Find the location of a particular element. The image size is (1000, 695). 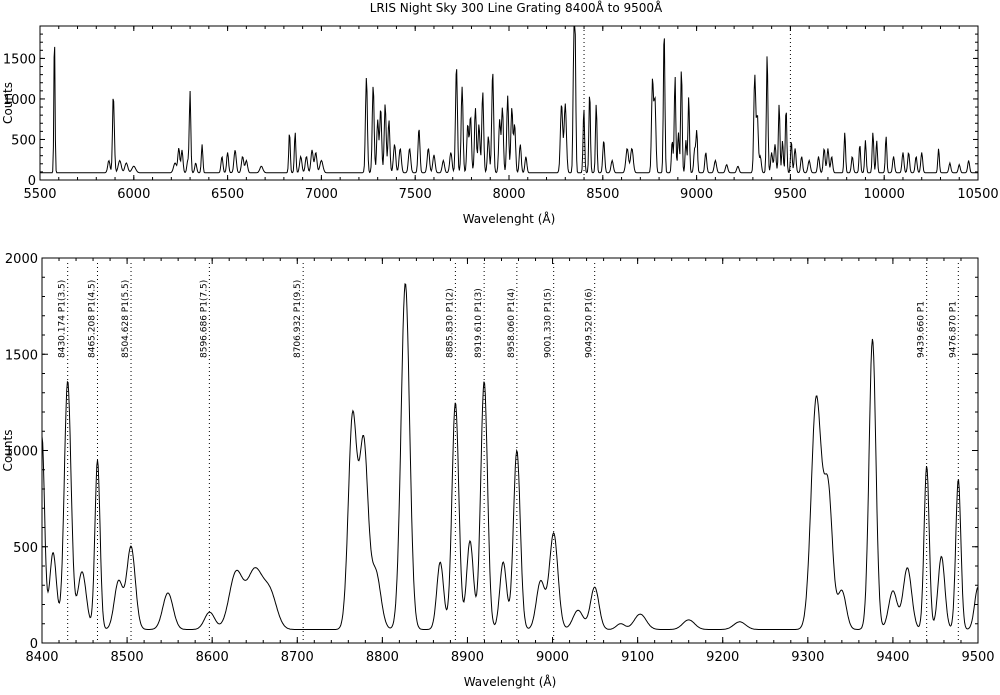

line-label-6: 8919.610 P1(3) is located at coordinates (479, 323).